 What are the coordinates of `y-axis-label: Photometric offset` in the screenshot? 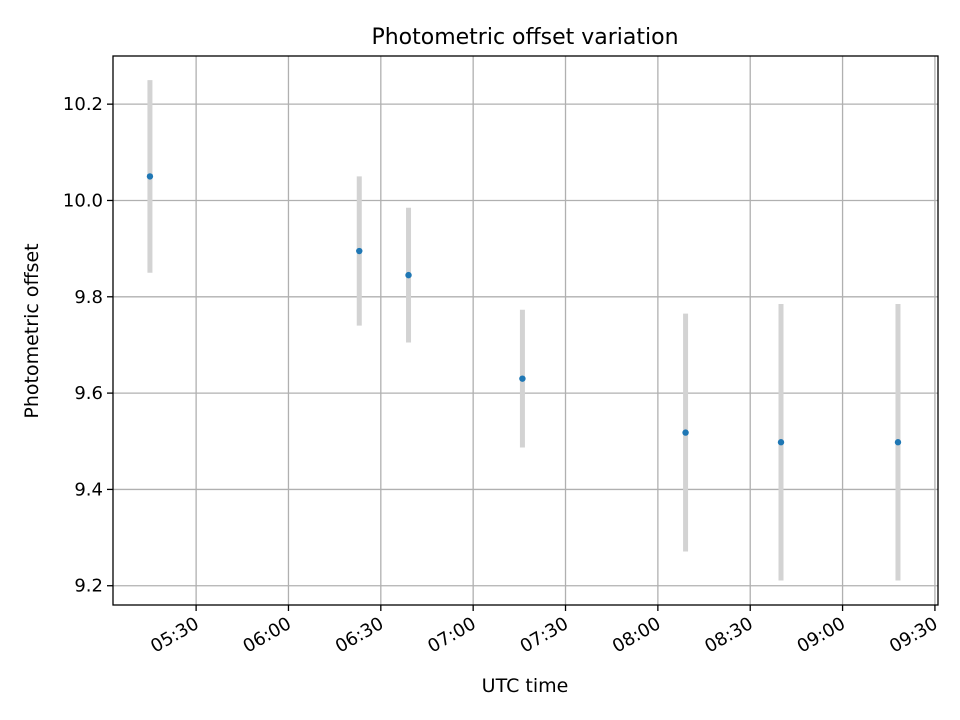 It's located at (32, 330).